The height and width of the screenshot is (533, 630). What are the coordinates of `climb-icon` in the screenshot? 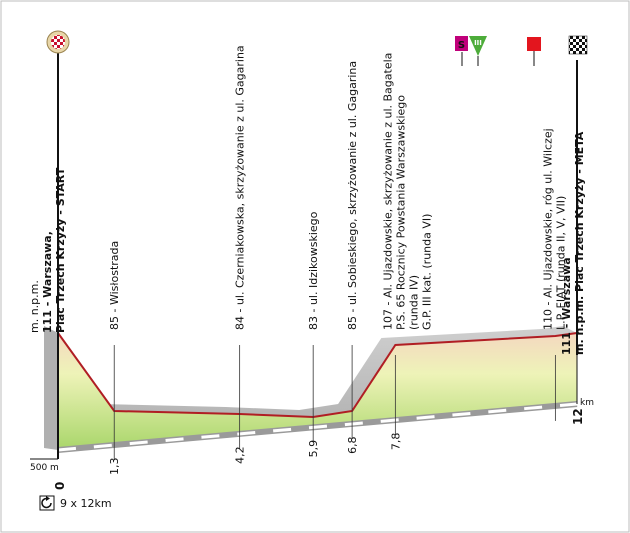 It's located at (478, 46).